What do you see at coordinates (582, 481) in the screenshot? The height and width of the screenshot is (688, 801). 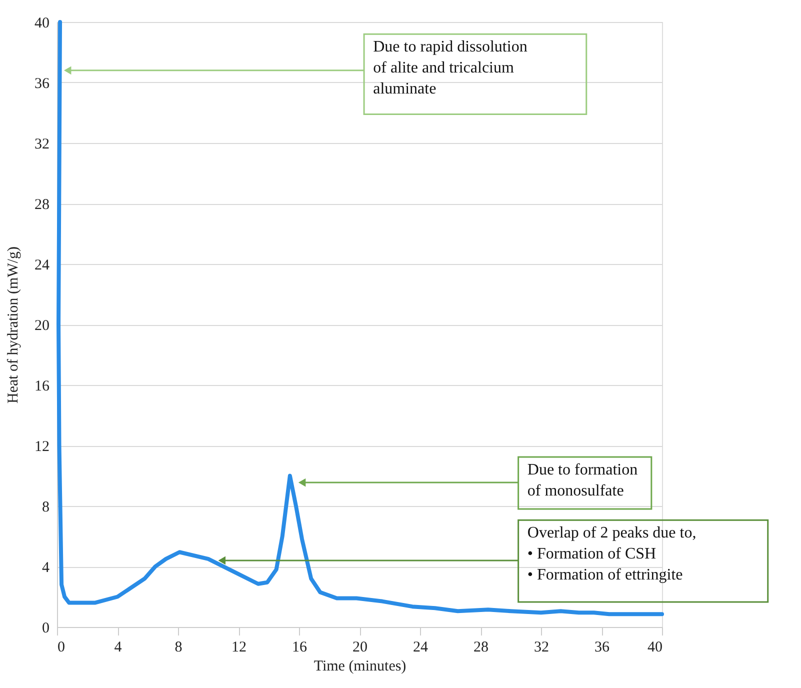 I see `annotation: Due to formation of monosulfate` at bounding box center [582, 481].